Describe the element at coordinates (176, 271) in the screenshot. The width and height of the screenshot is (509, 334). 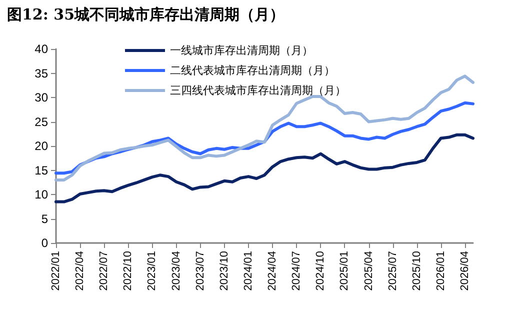
I see `x-tick-label: 2023/04` at that location.